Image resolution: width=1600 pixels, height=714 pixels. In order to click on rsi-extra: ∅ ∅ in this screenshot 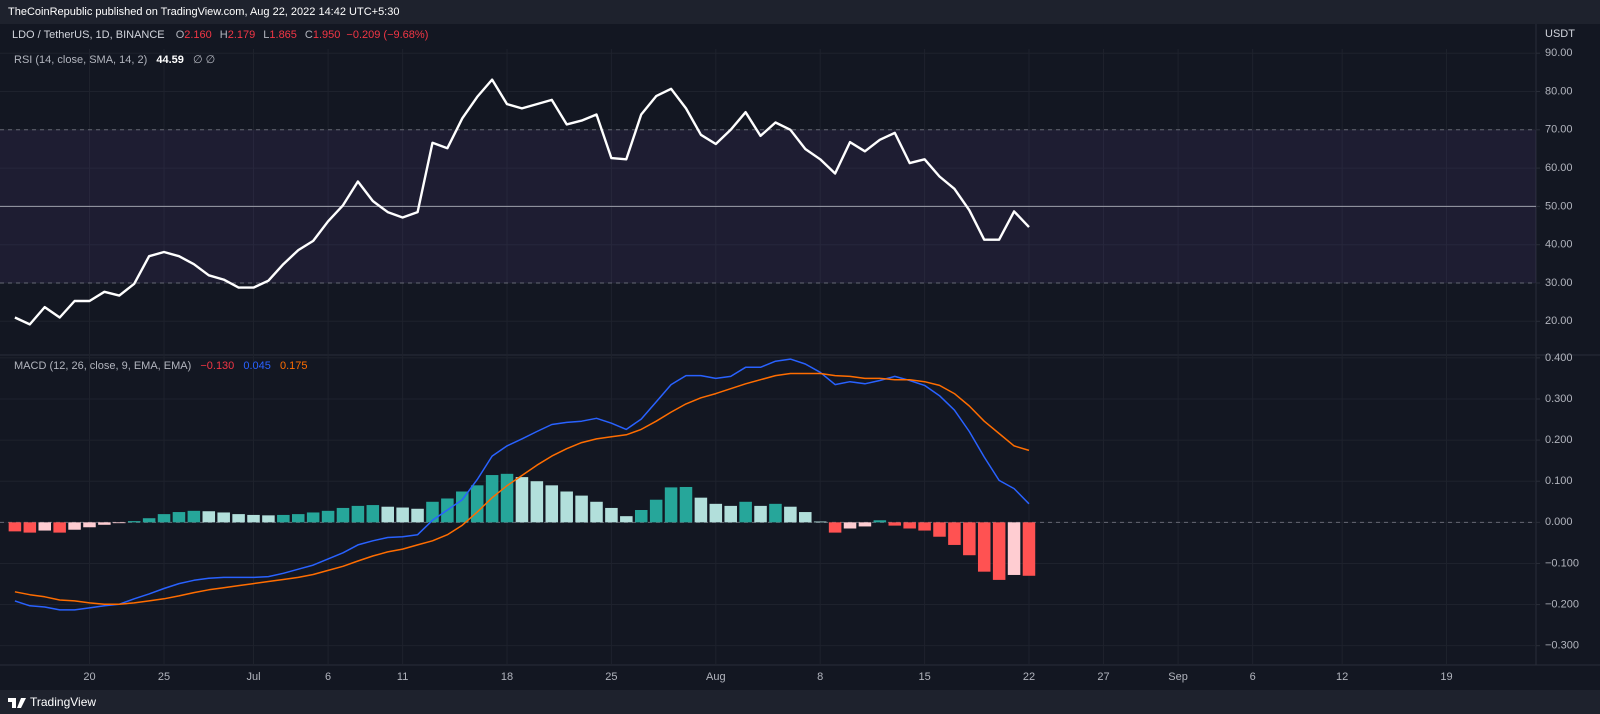, I will do `click(204, 60)`.